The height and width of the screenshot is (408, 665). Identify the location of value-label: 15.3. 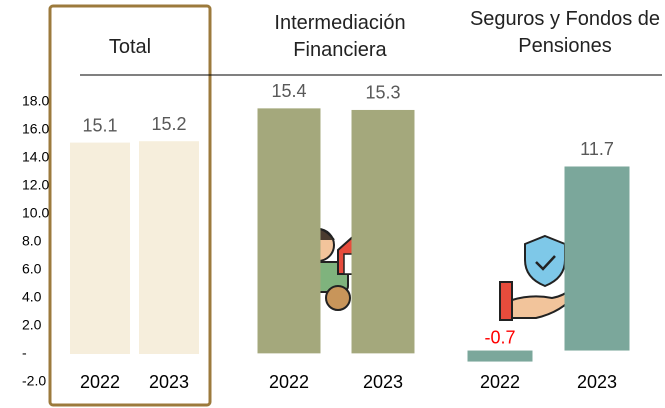
(382, 93).